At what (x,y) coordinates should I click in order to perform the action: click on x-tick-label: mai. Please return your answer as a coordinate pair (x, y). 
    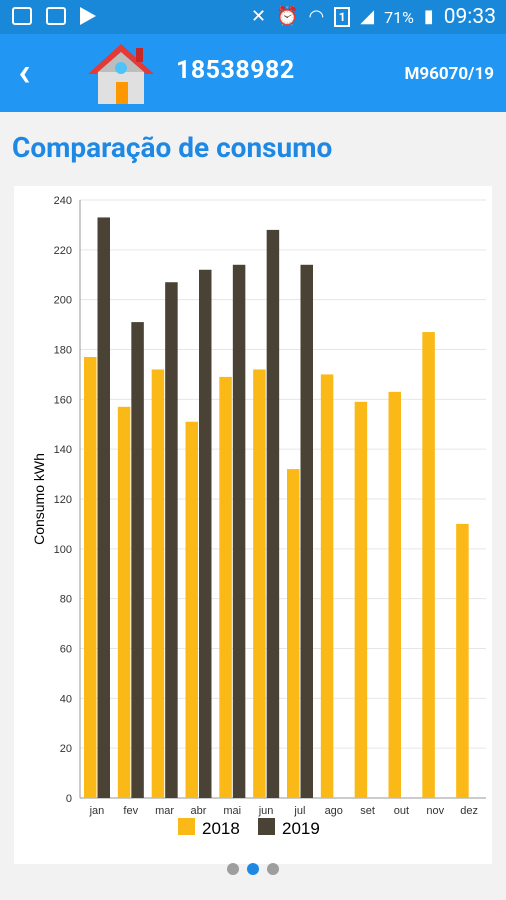
    Looking at the image, I should click on (232, 811).